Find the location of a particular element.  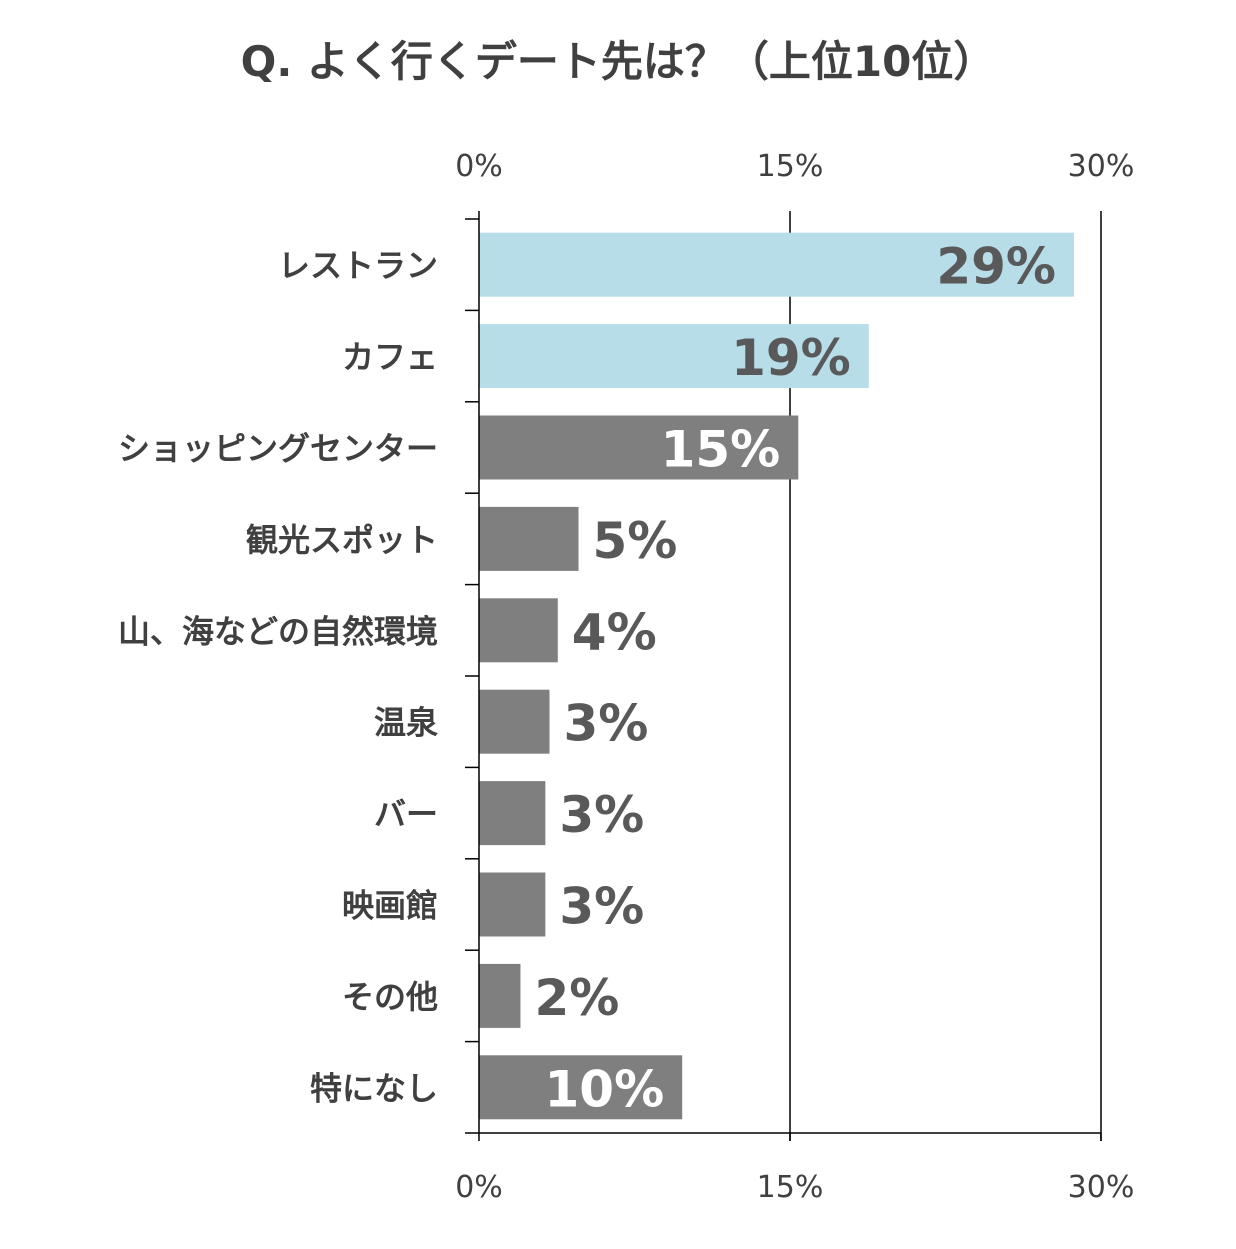

category-label: その他 is located at coordinates (390, 997).